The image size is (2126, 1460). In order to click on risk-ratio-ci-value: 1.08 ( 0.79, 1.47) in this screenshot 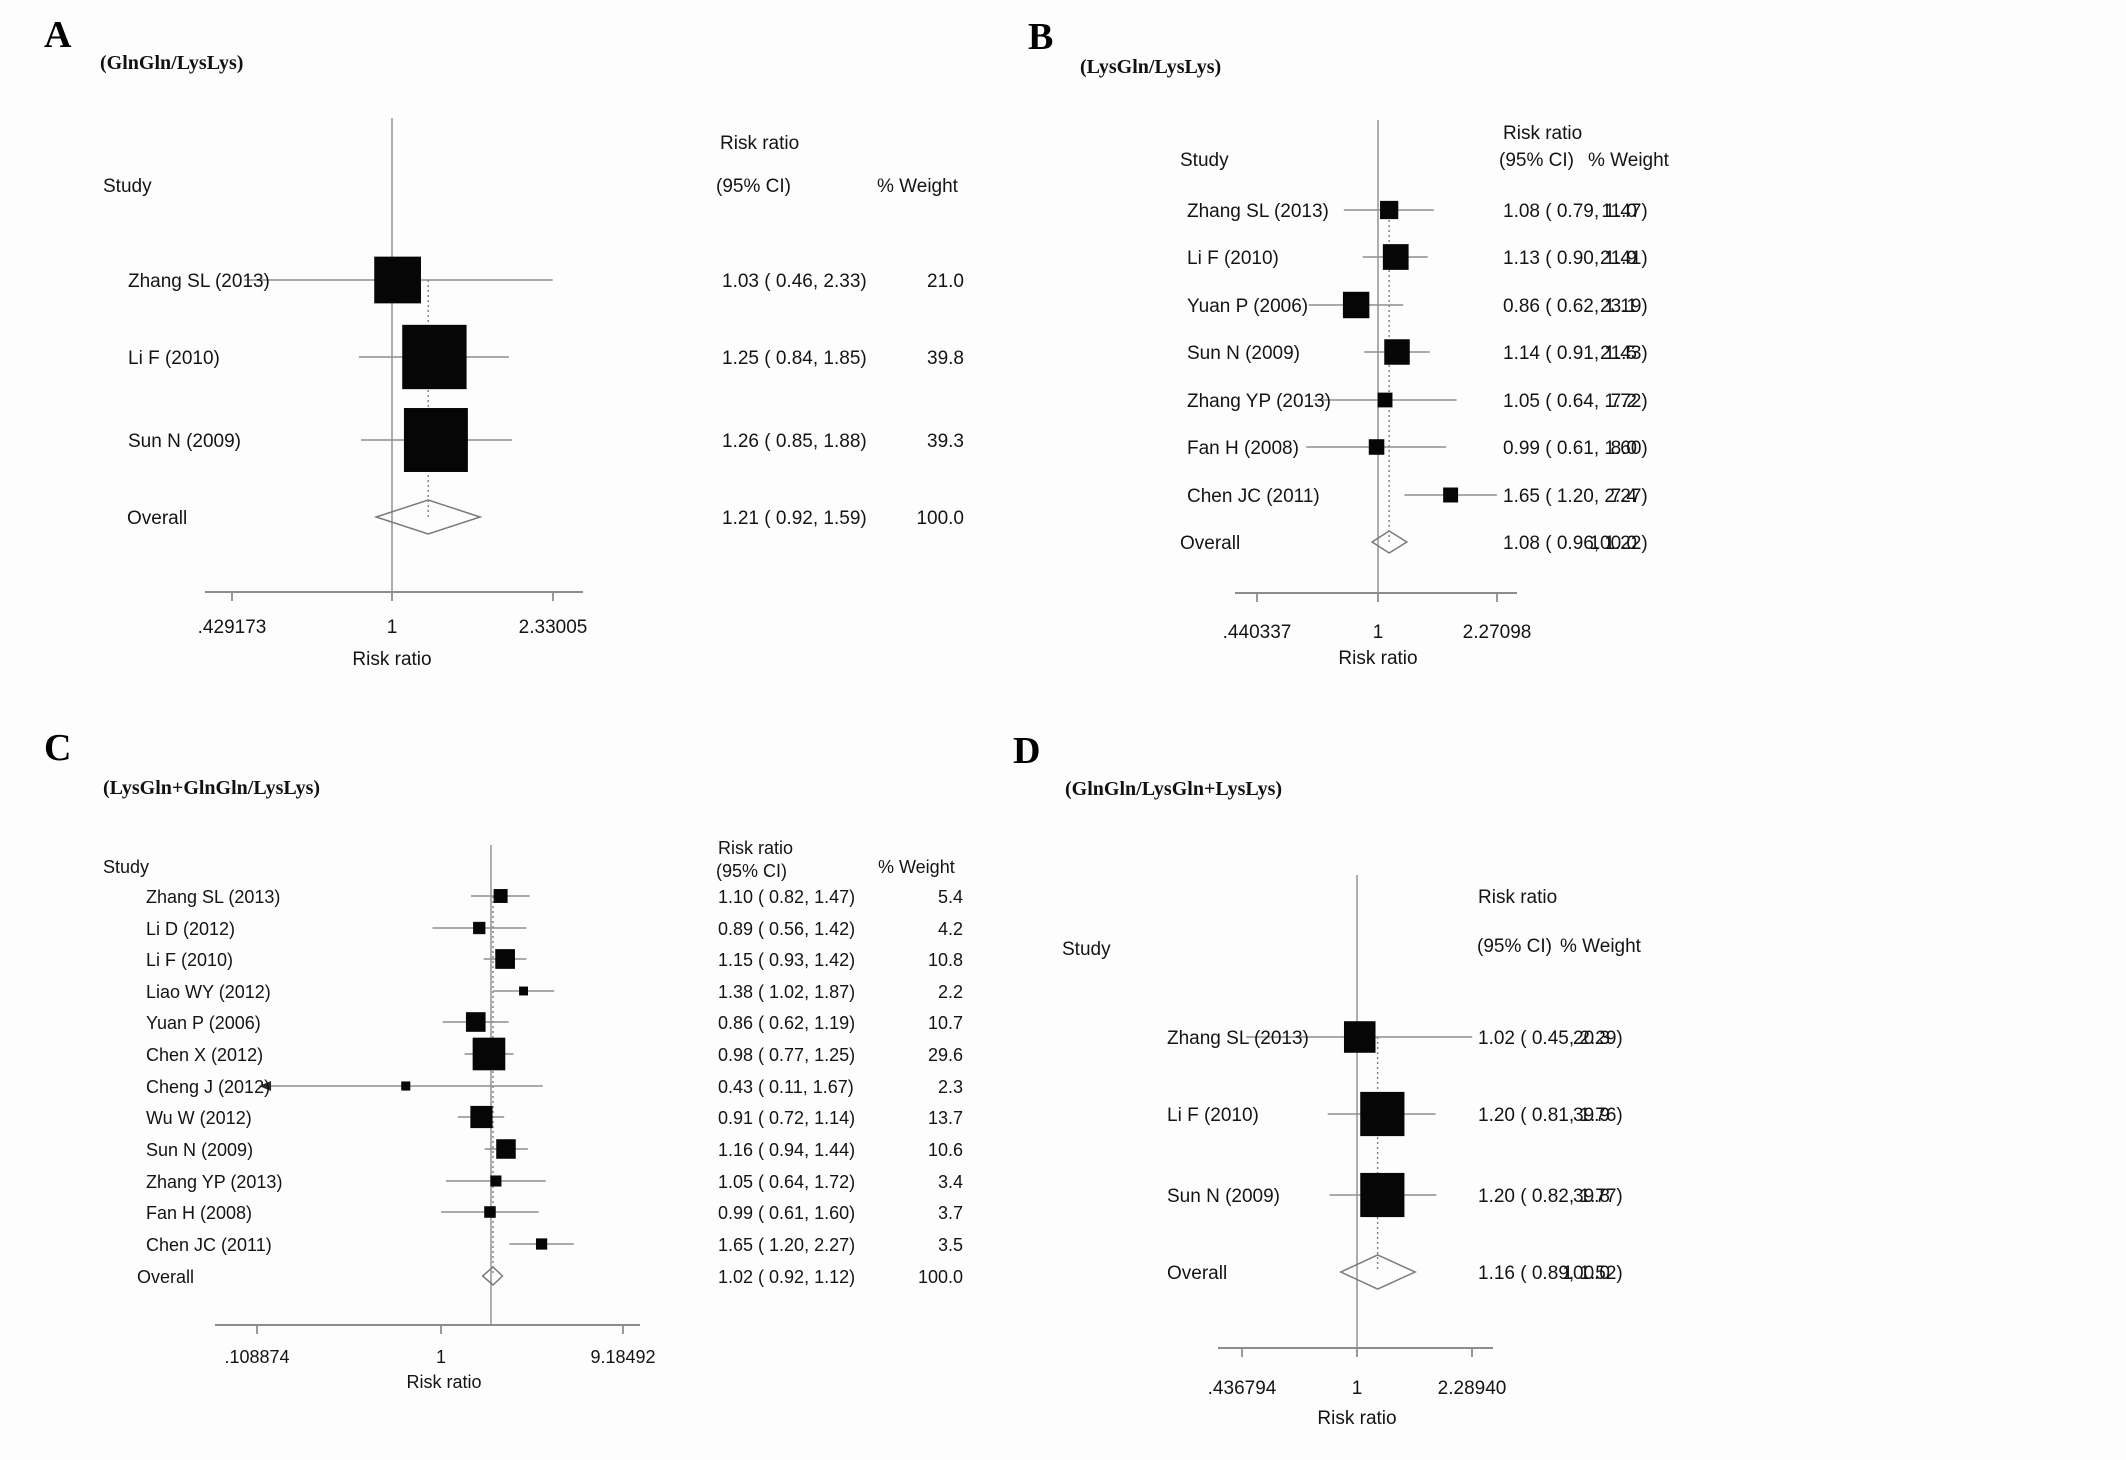, I will do `click(1575, 211)`.